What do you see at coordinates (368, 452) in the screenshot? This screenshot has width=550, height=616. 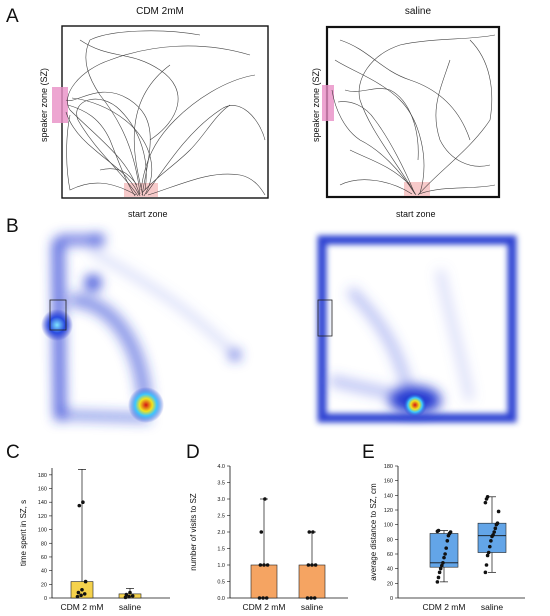 I see `panel-letter-e: E` at bounding box center [368, 452].